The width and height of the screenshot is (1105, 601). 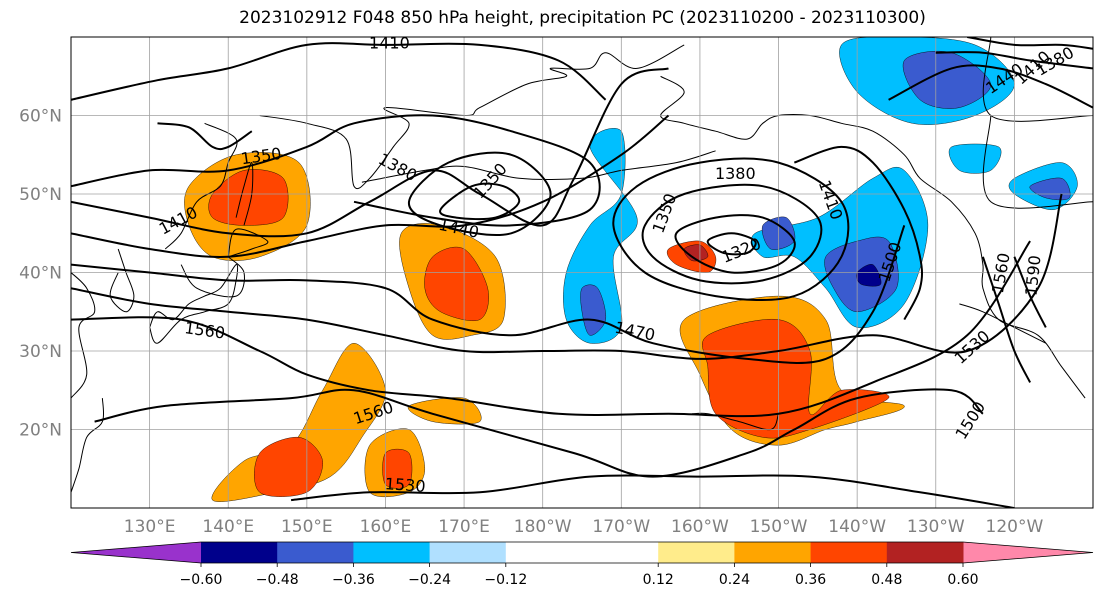 What do you see at coordinates (857, 527) in the screenshot?
I see `lon-tick-label: 140°W` at bounding box center [857, 527].